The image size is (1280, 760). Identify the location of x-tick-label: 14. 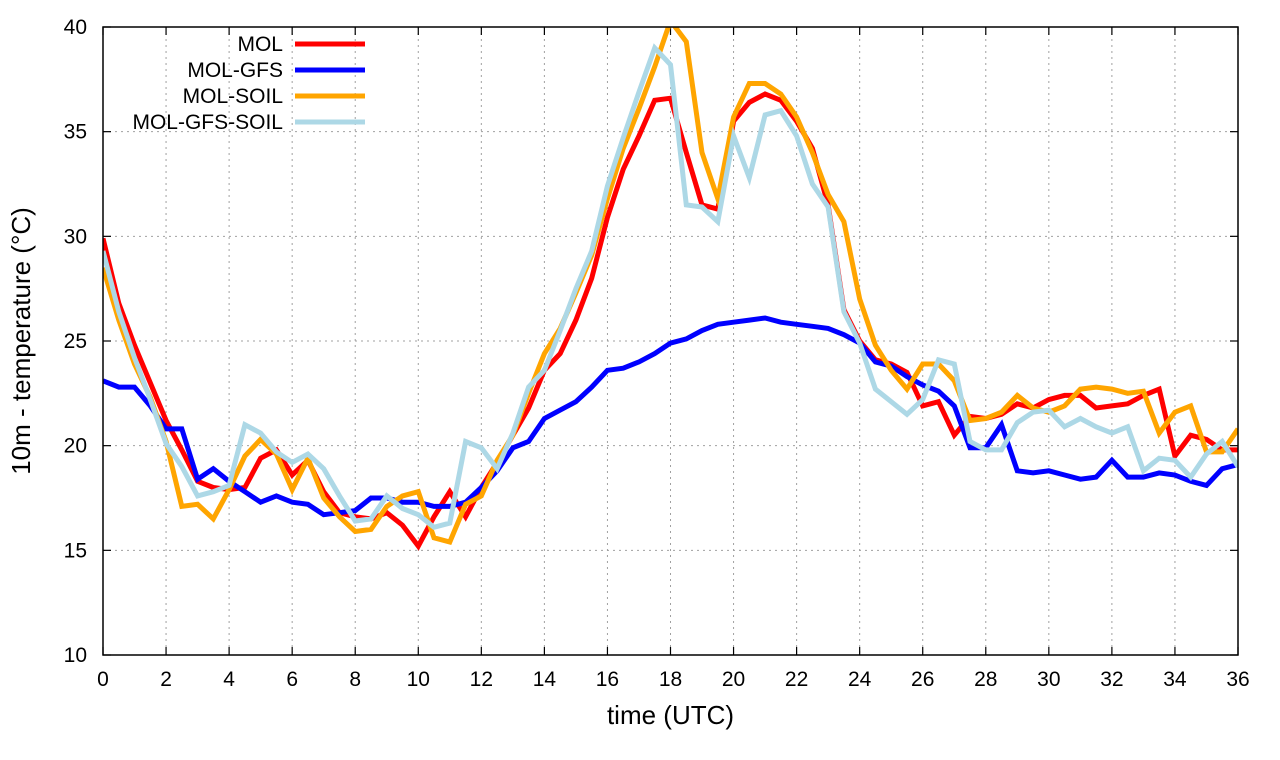
(545, 679).